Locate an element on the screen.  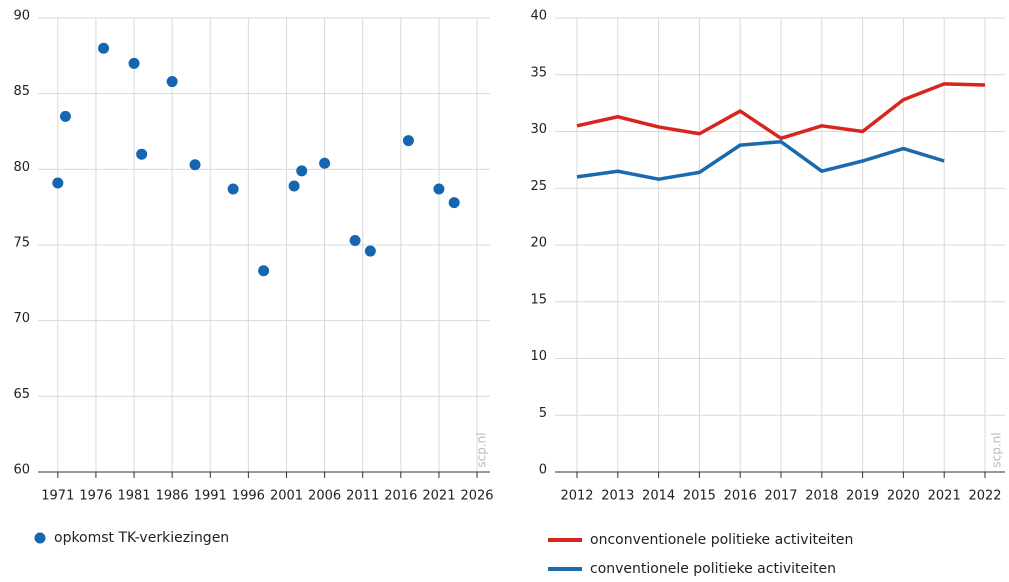
x-tick-label: 2018 is located at coordinates (821, 496).